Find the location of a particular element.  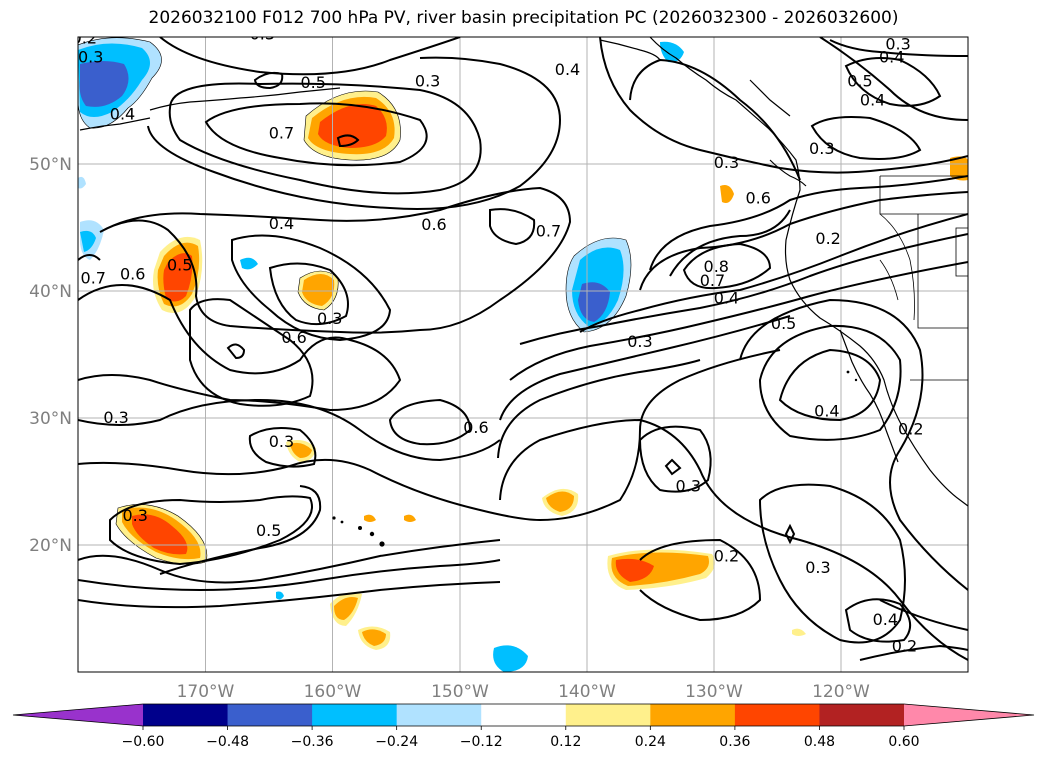

lon-tick-label: 130°W is located at coordinates (714, 692).